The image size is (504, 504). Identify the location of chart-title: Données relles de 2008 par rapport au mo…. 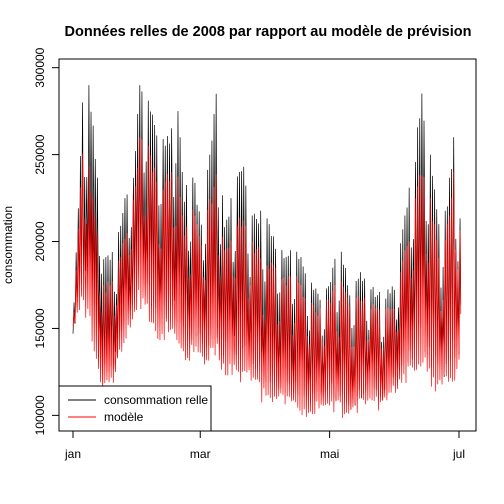
(268, 32).